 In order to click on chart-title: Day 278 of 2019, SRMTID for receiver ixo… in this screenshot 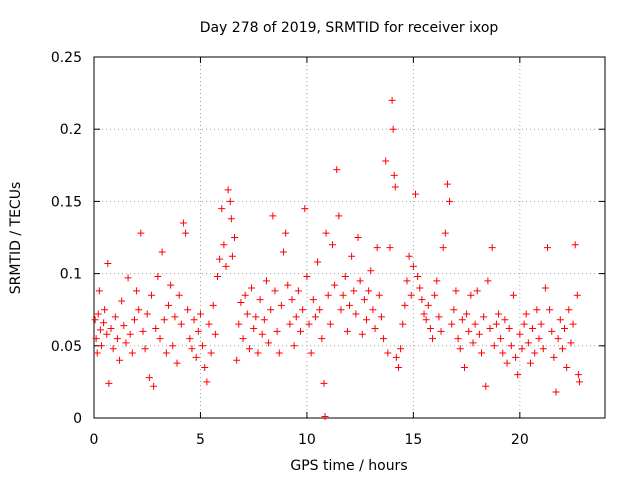, I will do `click(349, 28)`.